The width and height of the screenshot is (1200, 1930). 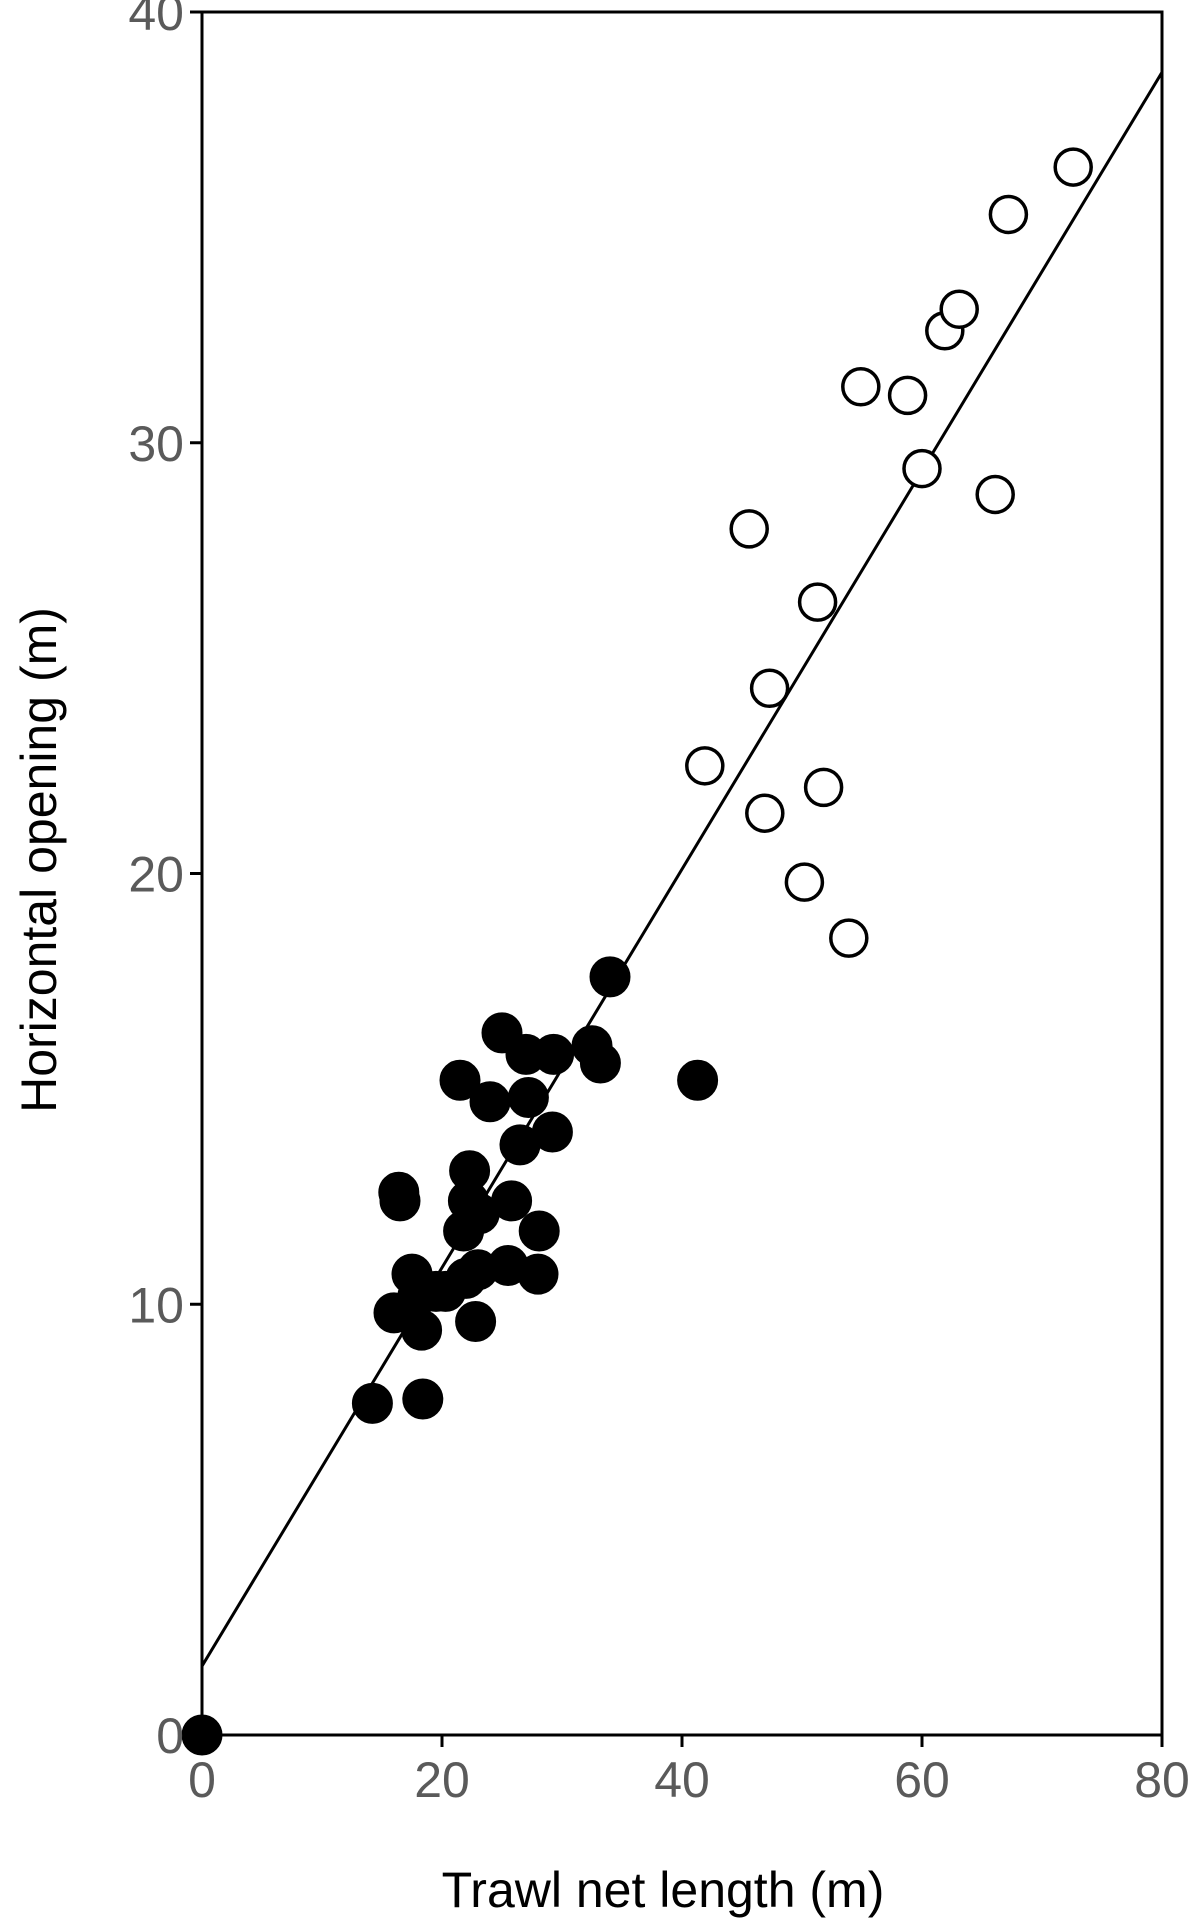 I want to click on y-tick-label-2: 20, so click(x=156, y=875).